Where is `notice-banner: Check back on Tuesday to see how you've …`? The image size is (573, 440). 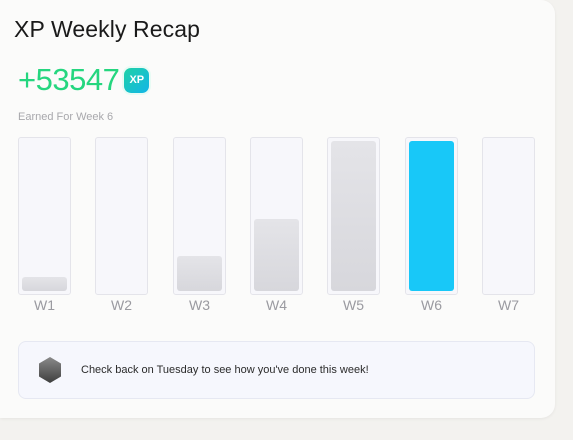 notice-banner: Check back on Tuesday to see how you've … is located at coordinates (276, 370).